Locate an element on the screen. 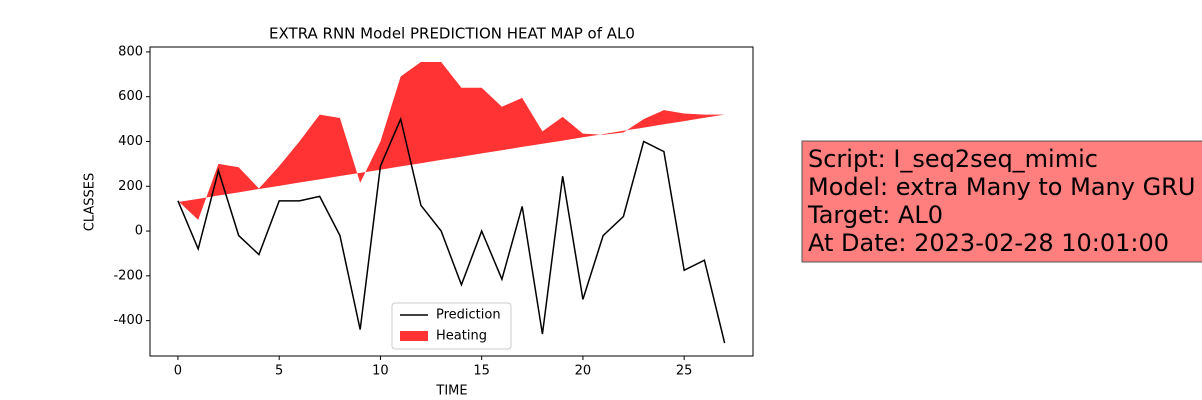 This screenshot has height=400, width=1202. info-text: At Date: 2023-02-28 10:01:00 is located at coordinates (988, 243).